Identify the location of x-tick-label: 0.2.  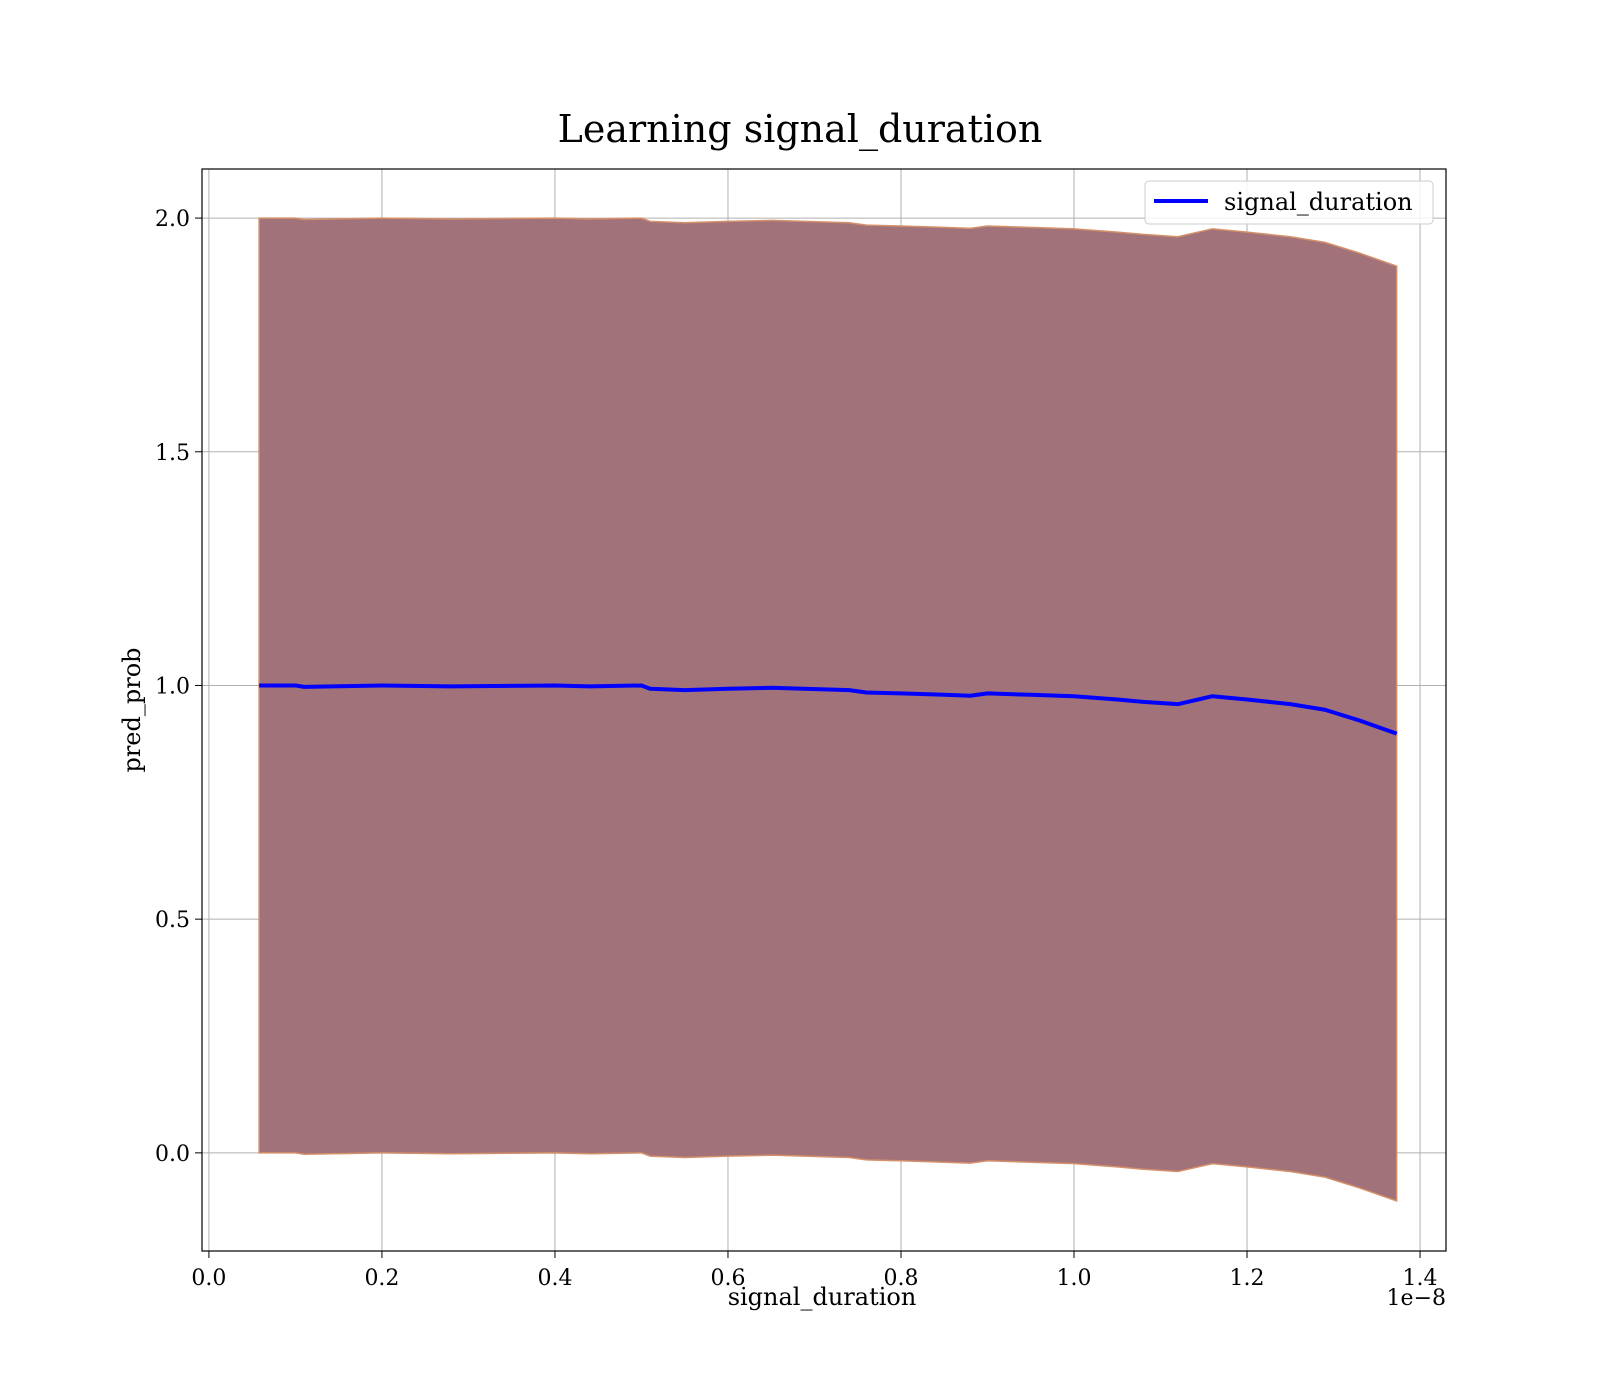
(381, 1278).